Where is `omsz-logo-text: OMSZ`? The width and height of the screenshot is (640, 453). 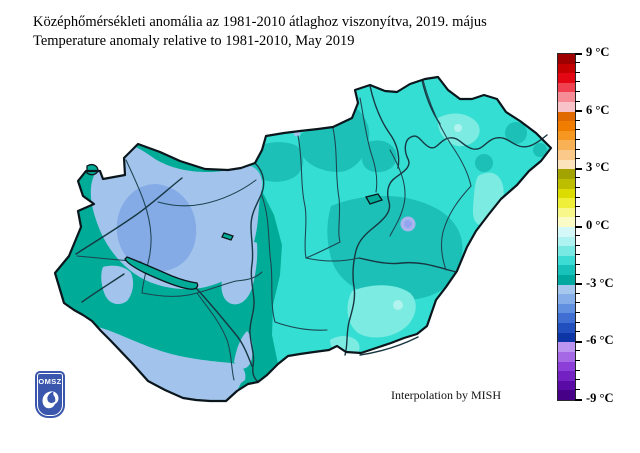
omsz-logo-text: OMSZ is located at coordinates (50, 381).